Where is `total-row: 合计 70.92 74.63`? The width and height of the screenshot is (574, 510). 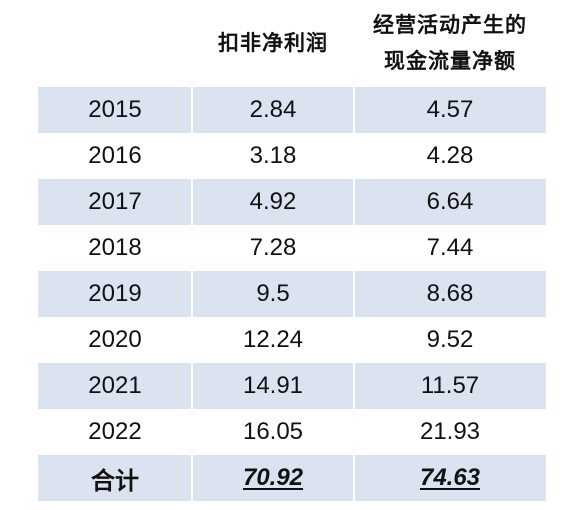
total-row: 合计 70.92 74.63 is located at coordinates (292, 478).